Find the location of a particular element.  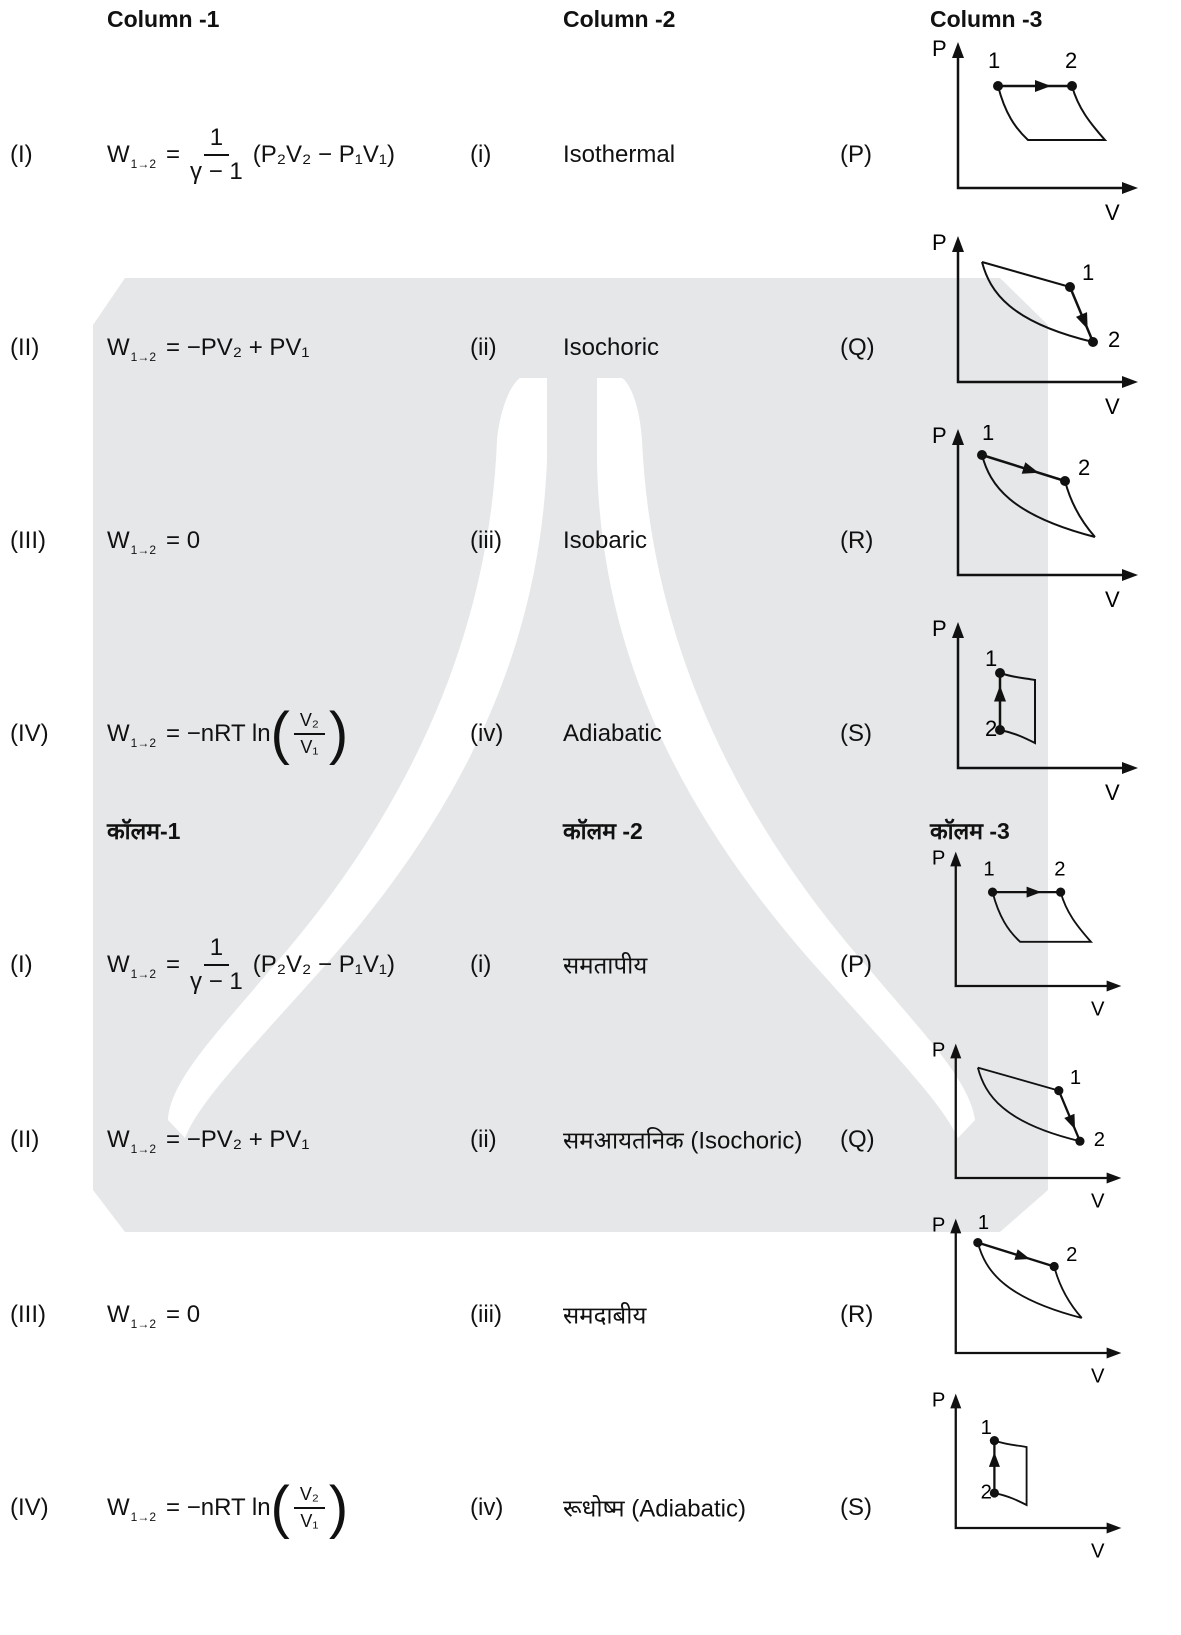

formula-paren: ) is located at coordinates (338, 733).